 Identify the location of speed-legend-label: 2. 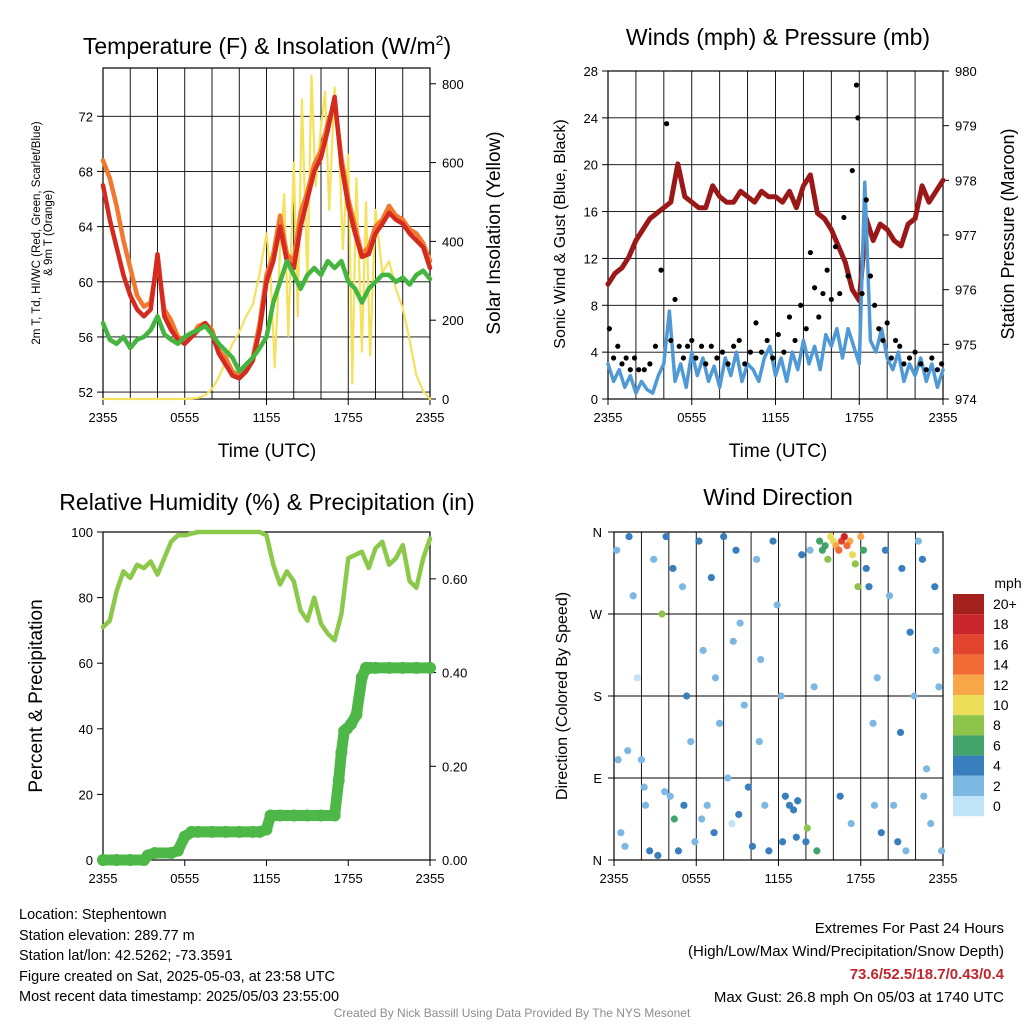
(997, 786).